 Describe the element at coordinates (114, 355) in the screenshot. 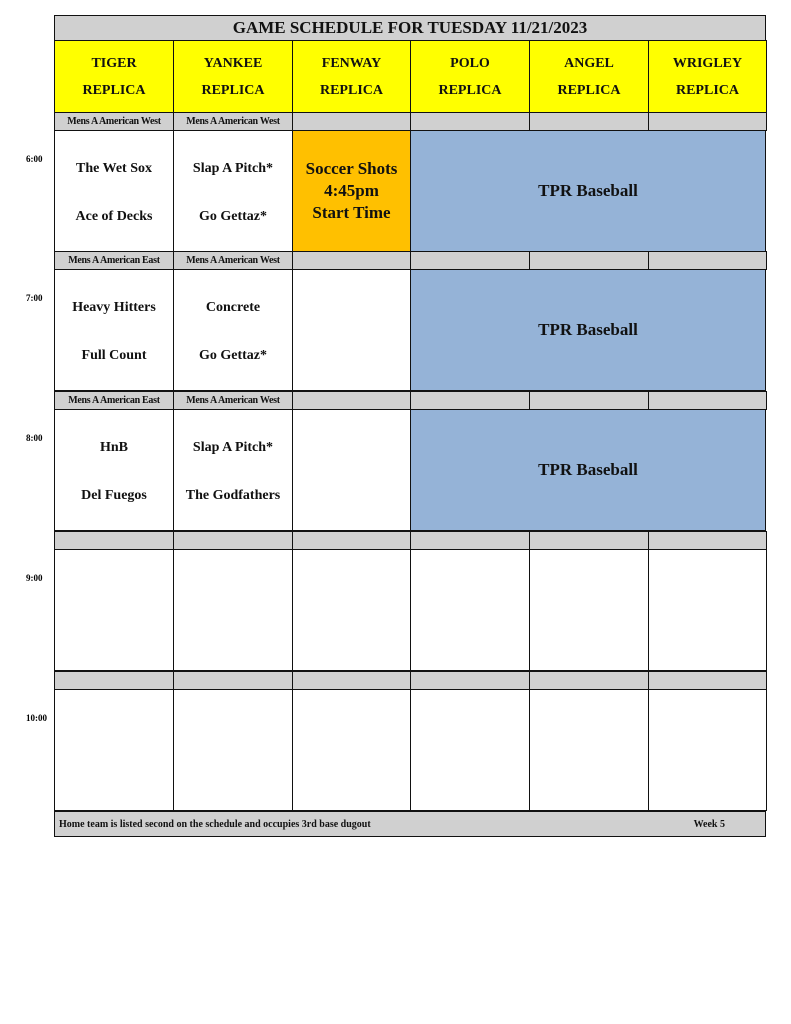

I see `home-team: Full Count` at that location.